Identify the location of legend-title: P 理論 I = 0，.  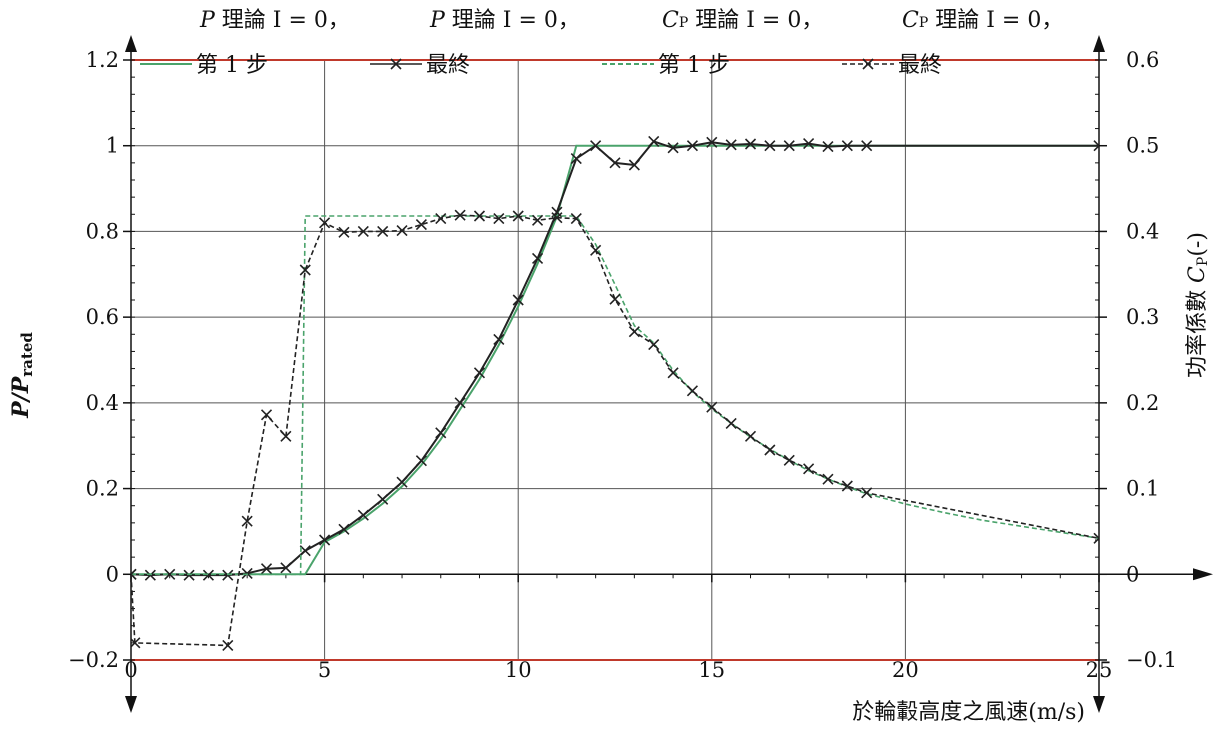
(274, 20).